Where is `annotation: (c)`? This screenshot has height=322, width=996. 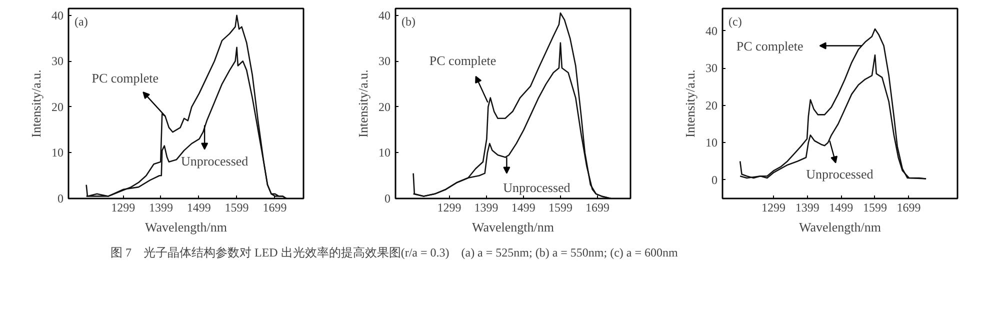
annotation: (c) is located at coordinates (735, 21).